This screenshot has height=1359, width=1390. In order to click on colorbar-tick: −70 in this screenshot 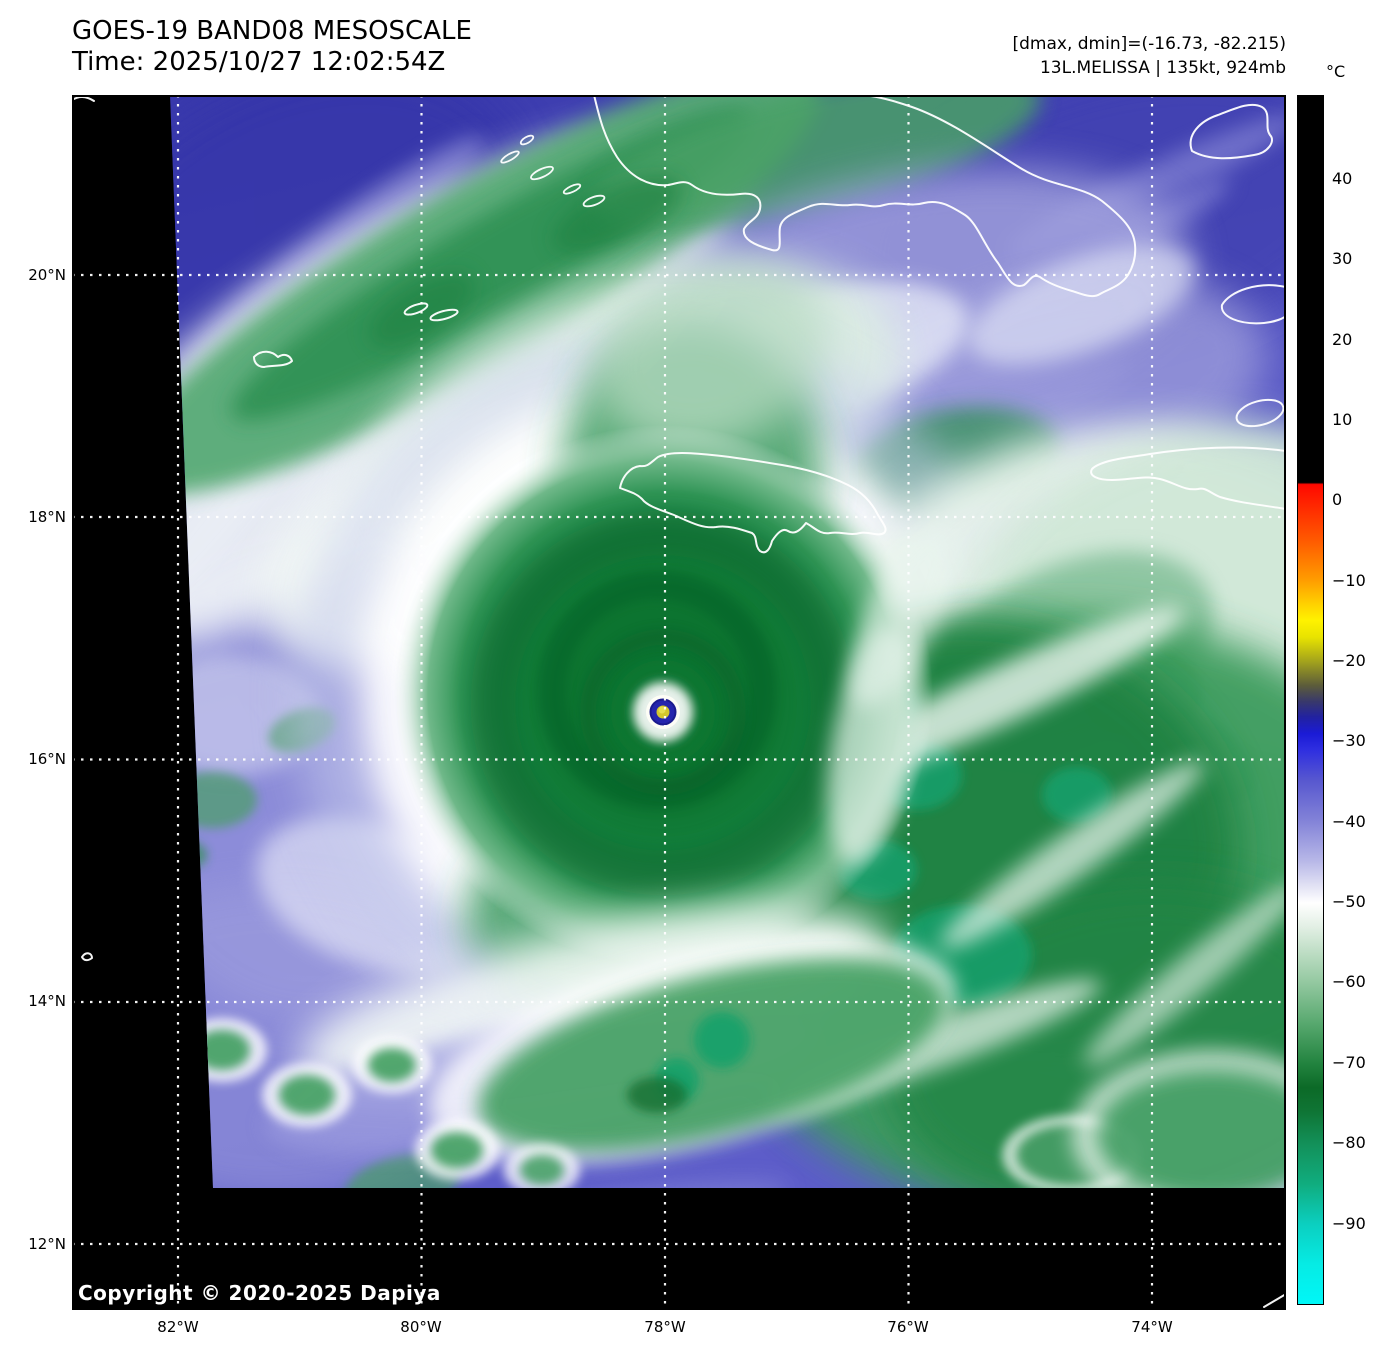, I will do `click(1349, 1062)`.